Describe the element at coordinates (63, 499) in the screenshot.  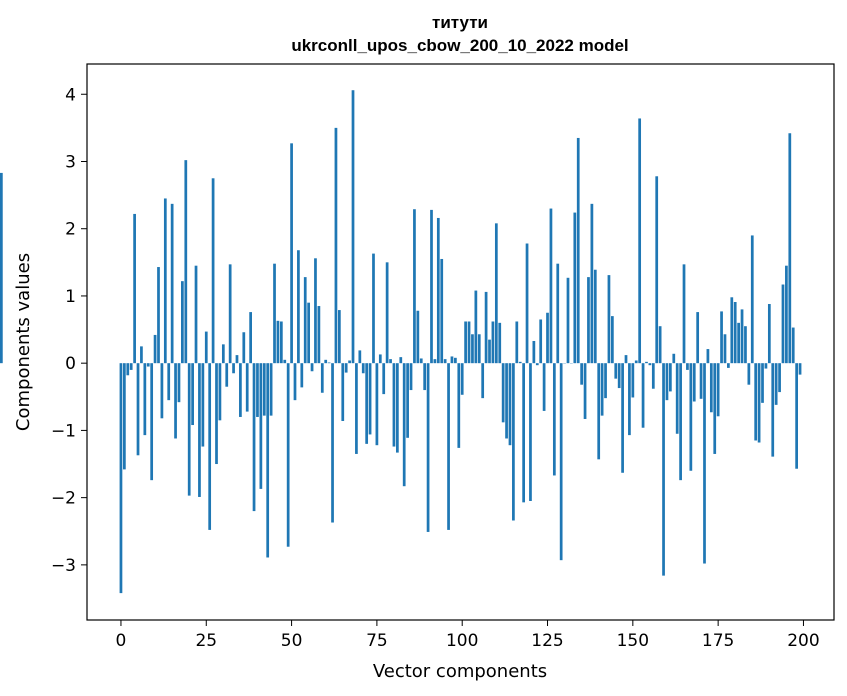
I see `y-tick-label: −2` at that location.